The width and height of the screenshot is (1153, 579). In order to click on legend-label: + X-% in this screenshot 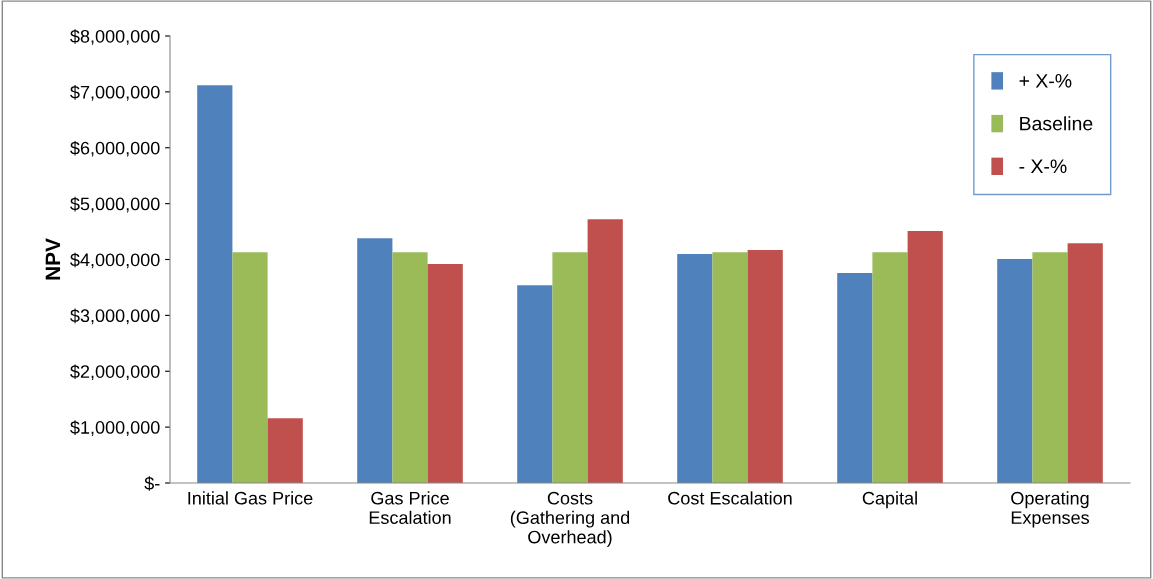, I will do `click(1045, 81)`.